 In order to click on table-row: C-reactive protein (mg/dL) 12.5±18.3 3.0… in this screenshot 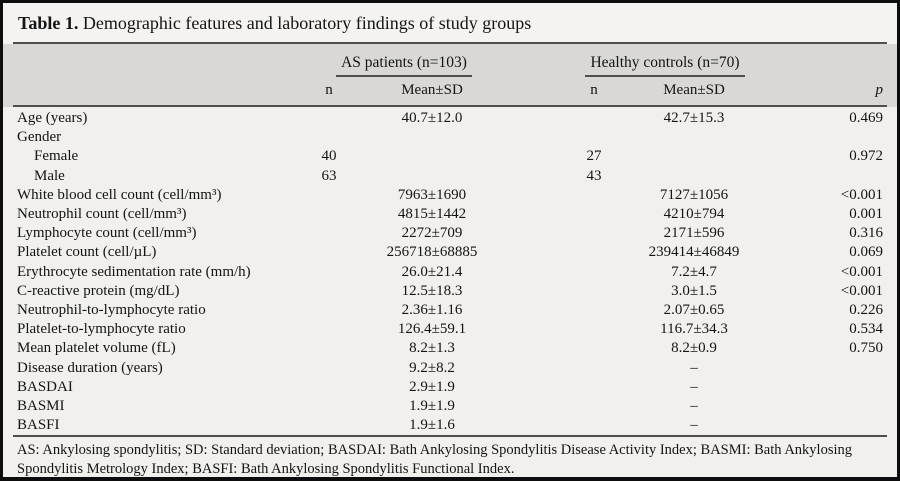, I will do `click(450, 291)`.